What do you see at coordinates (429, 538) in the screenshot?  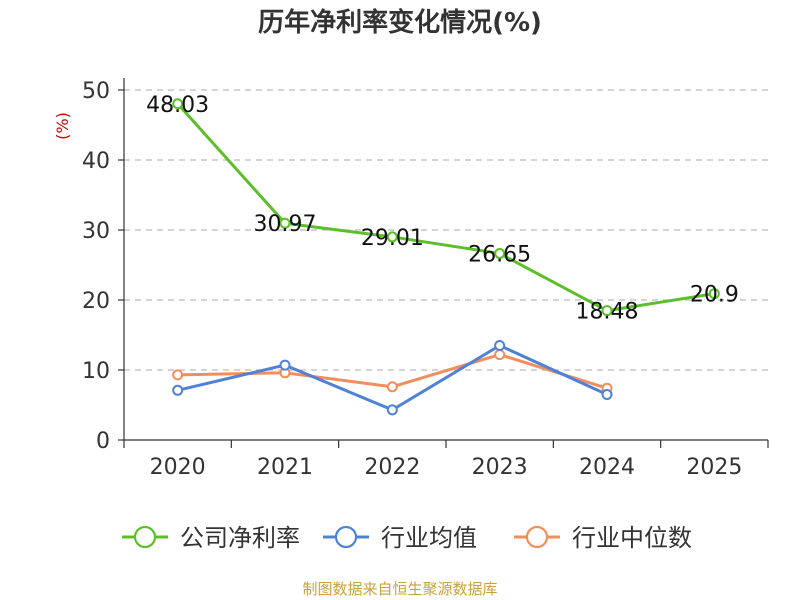 I see `legend-label: 行业均值` at bounding box center [429, 538].